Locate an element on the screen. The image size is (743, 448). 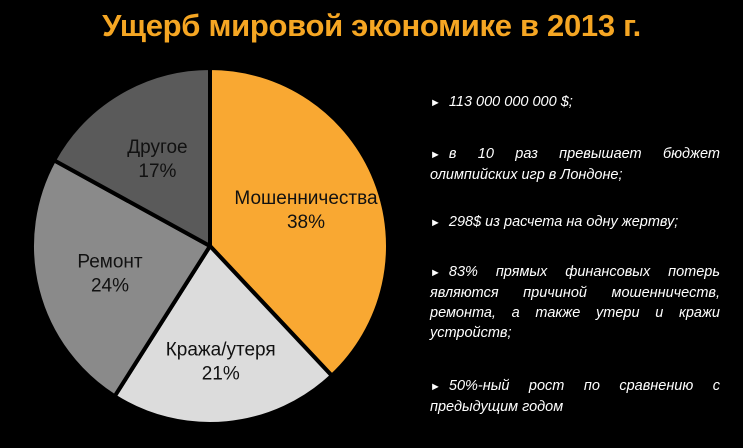
slice-theft-loss is located at coordinates (223, 335).